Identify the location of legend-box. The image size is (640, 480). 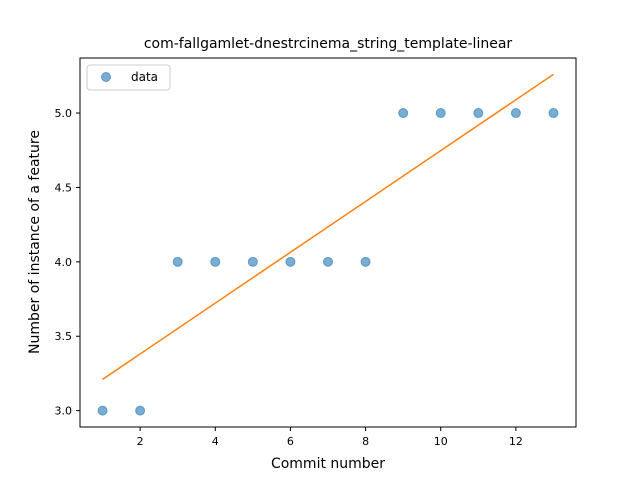
(128, 77).